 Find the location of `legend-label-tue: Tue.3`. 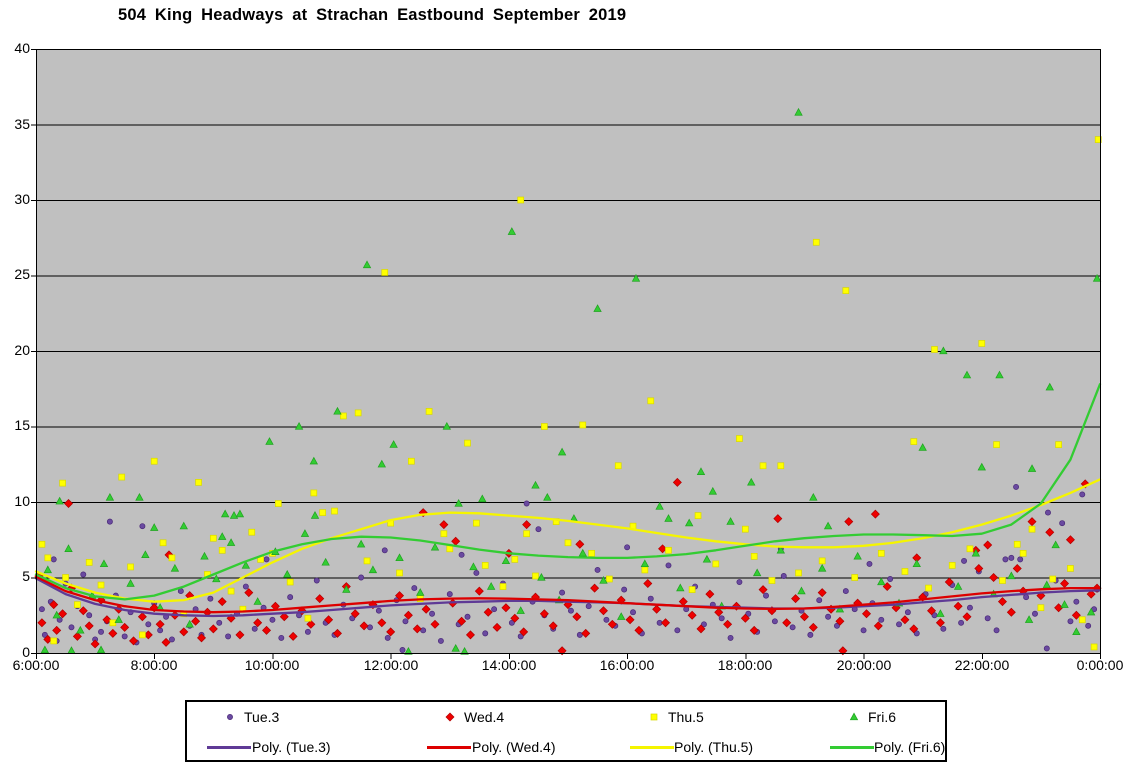

legend-label-tue: Tue.3 is located at coordinates (262, 717).